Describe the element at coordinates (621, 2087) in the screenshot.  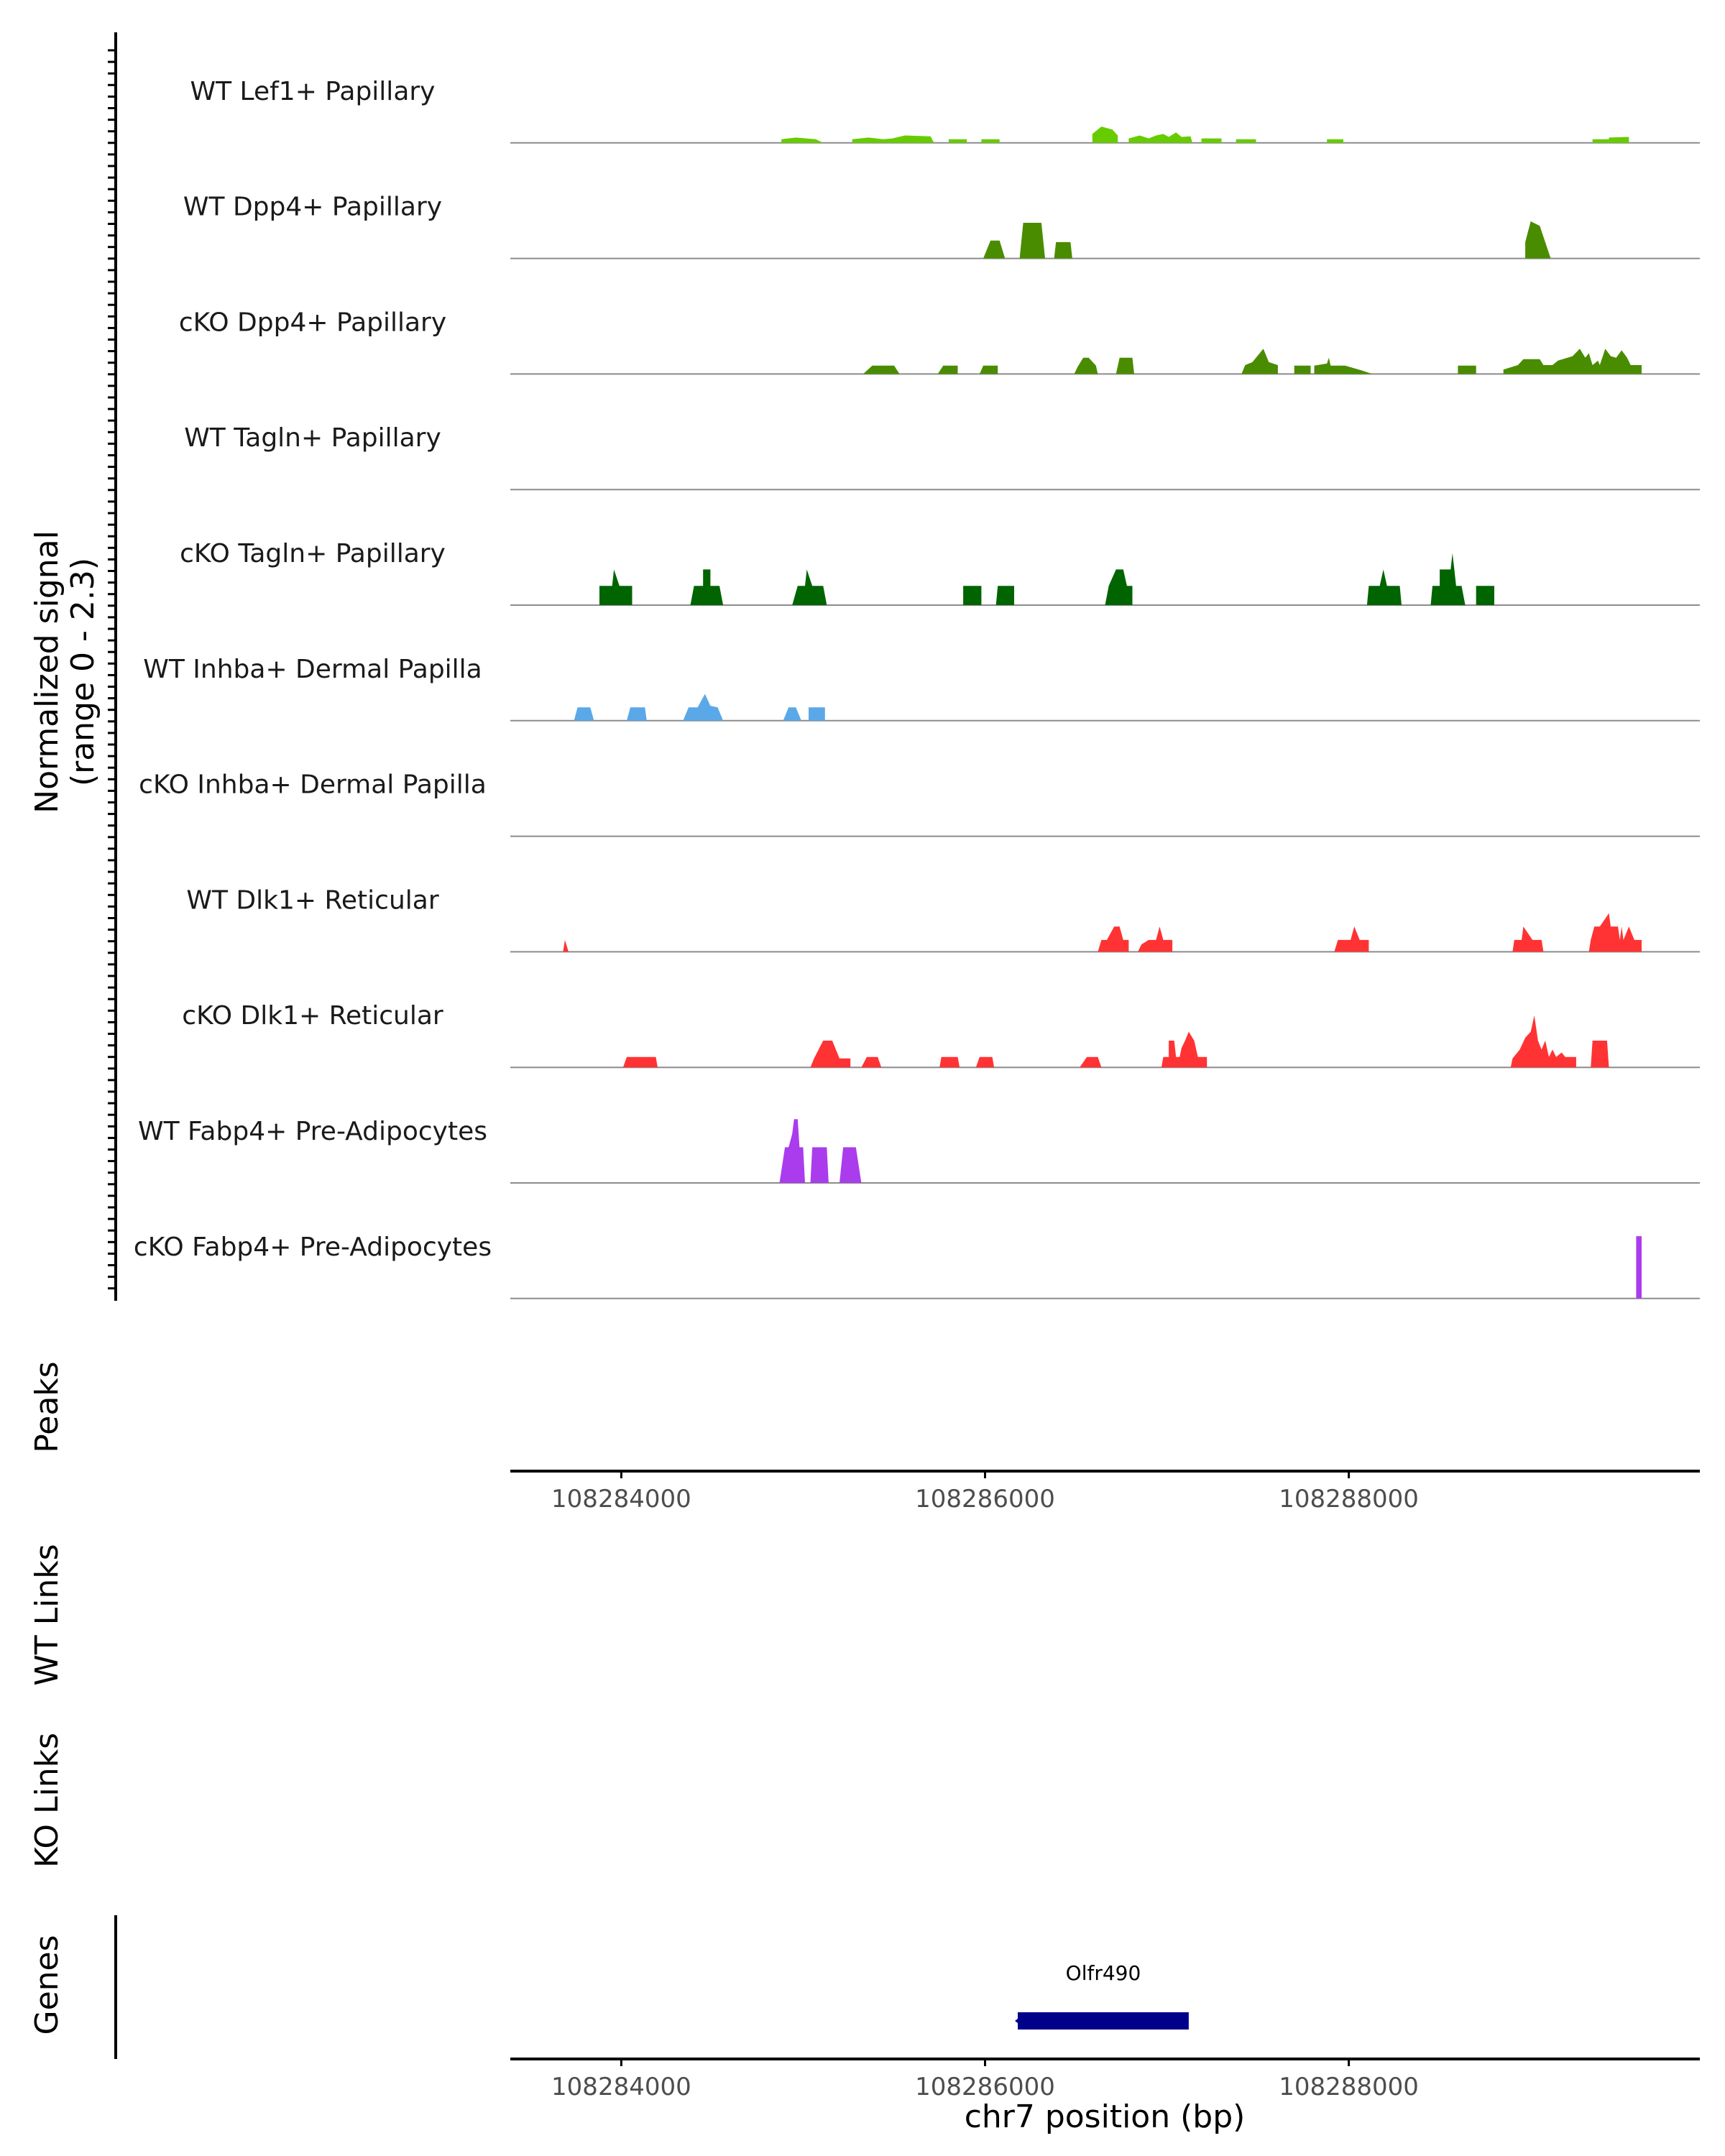
I see `x-axis-genes-tick-label: 108284000` at that location.